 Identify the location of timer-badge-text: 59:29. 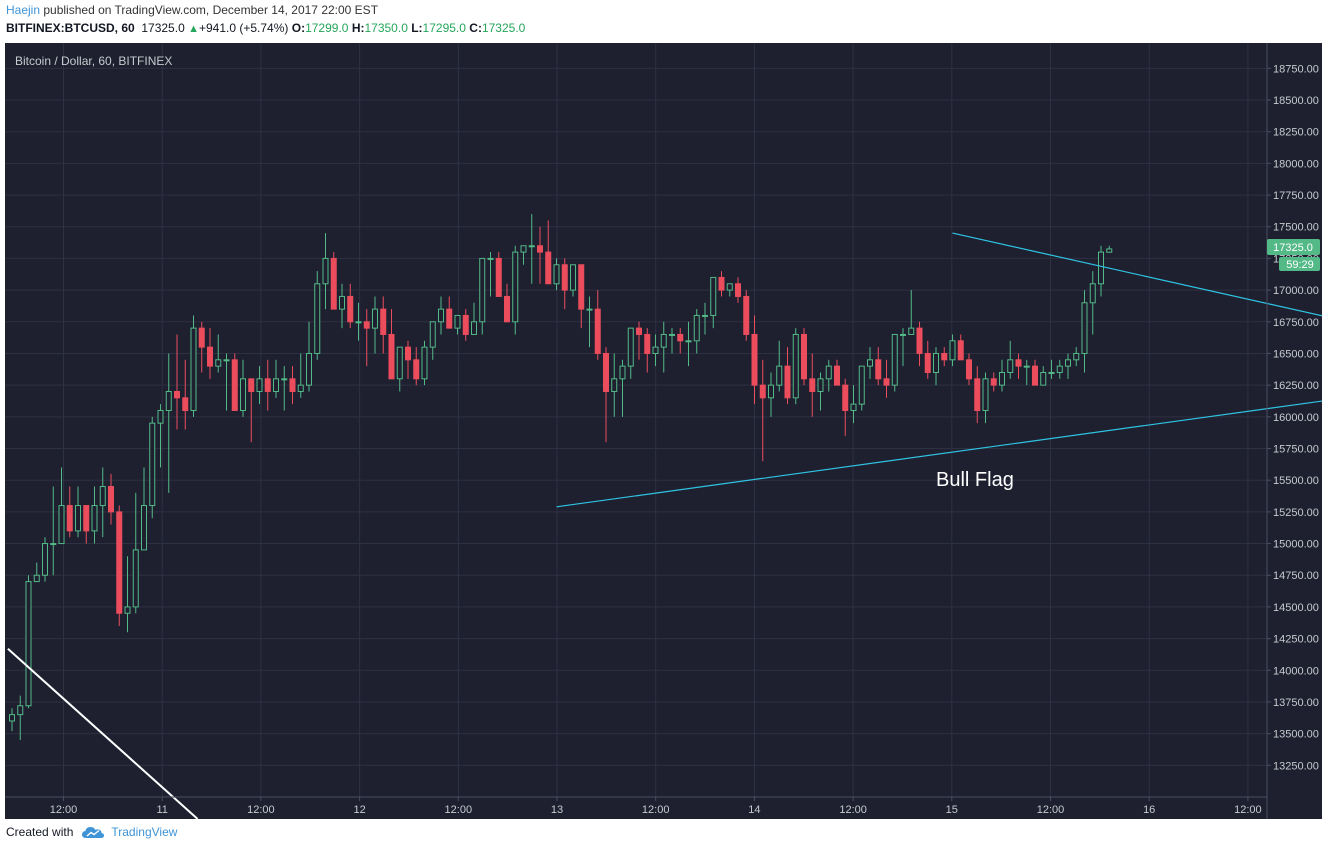
(1300, 265).